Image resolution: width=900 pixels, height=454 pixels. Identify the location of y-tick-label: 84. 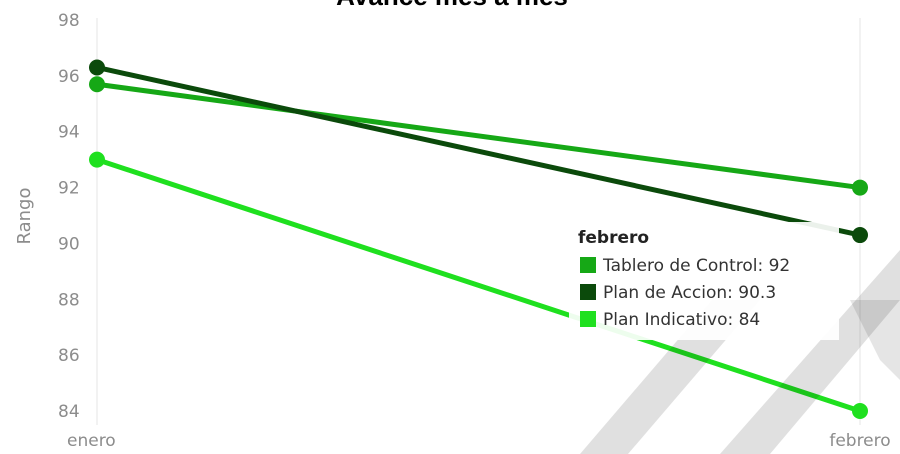
(69, 412).